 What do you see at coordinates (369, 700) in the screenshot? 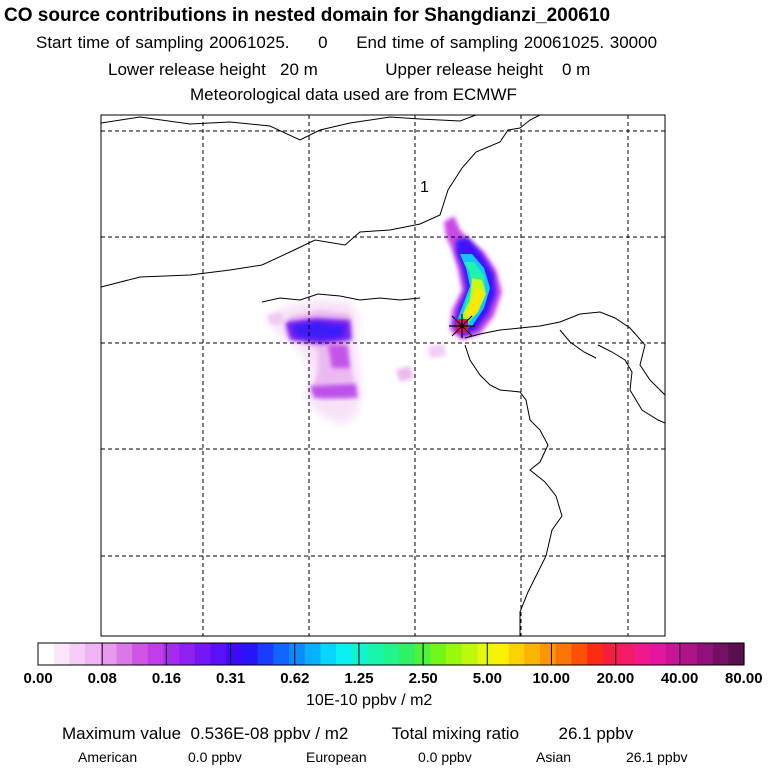
I see `colorbar-units: 10E-10 ppbv / m2` at bounding box center [369, 700].